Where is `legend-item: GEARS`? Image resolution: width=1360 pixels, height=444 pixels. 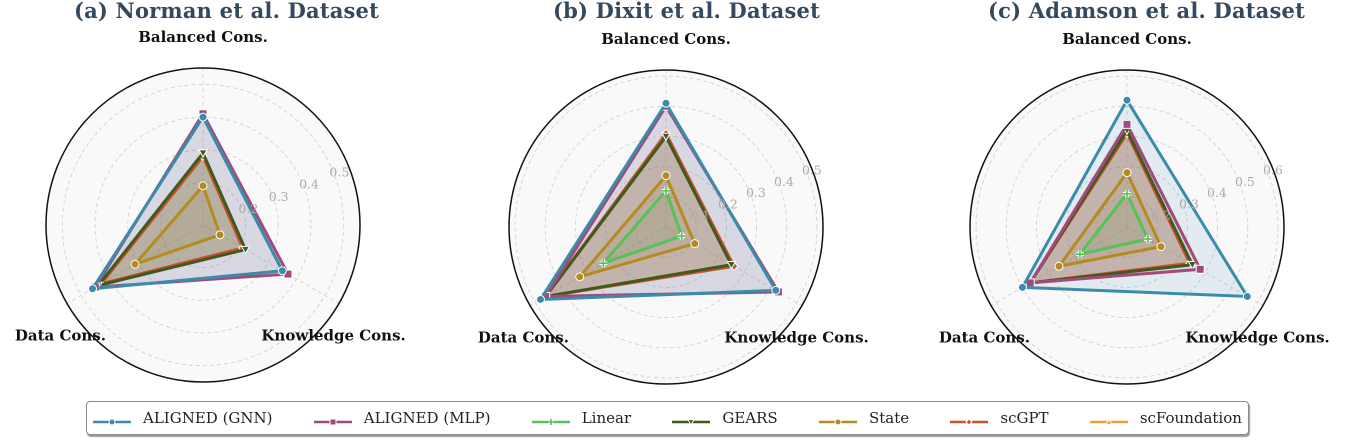
legend-item: GEARS is located at coordinates (725, 418).